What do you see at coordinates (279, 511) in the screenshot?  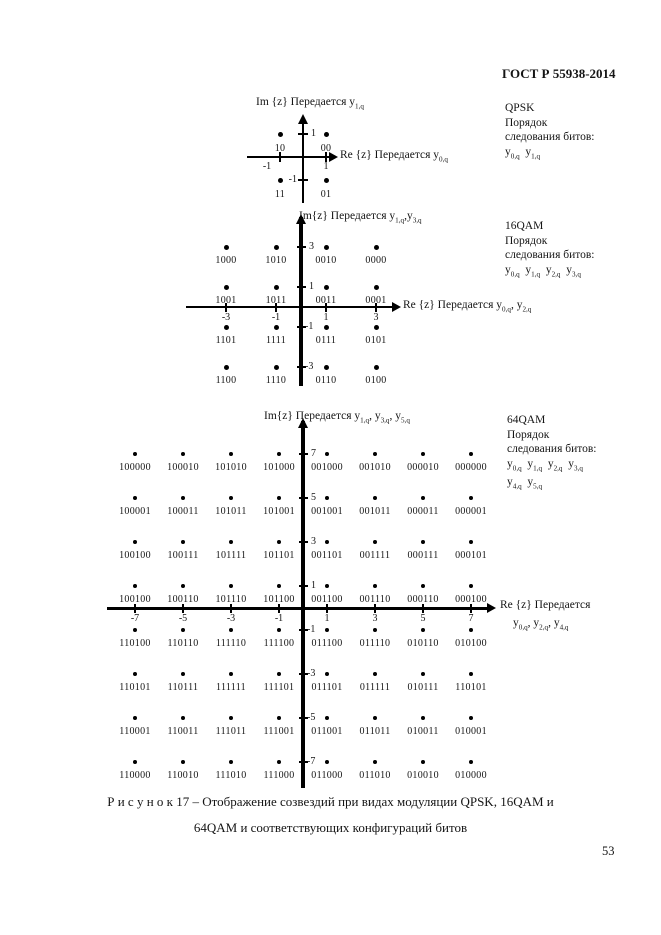 I see `constellation-point-label: 101001` at bounding box center [279, 511].